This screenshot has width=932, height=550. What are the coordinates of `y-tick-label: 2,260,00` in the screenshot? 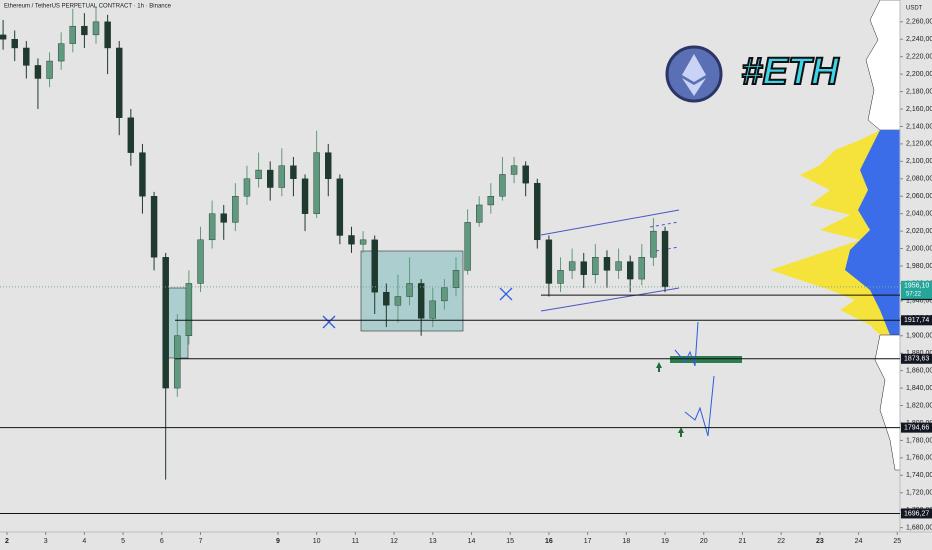 It's located at (919, 22).